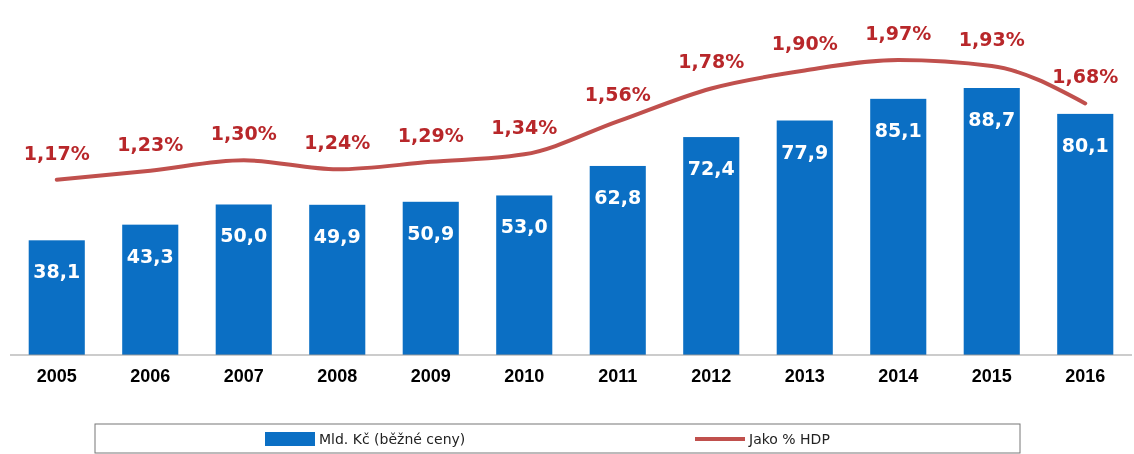 The image size is (1134, 454). I want to click on legend-label: Jako % HDP, so click(789, 439).